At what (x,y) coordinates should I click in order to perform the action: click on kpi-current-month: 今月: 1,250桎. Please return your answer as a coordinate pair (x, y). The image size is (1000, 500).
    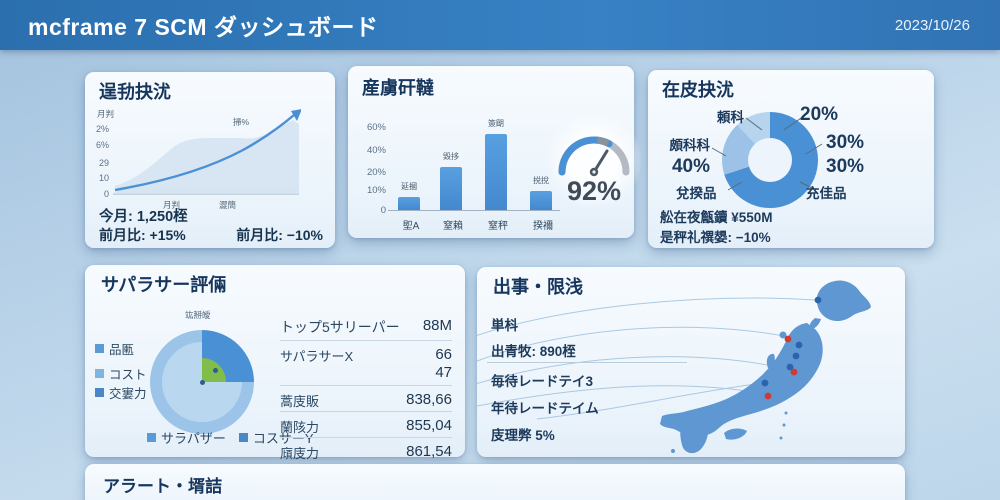
    Looking at the image, I should click on (143, 217).